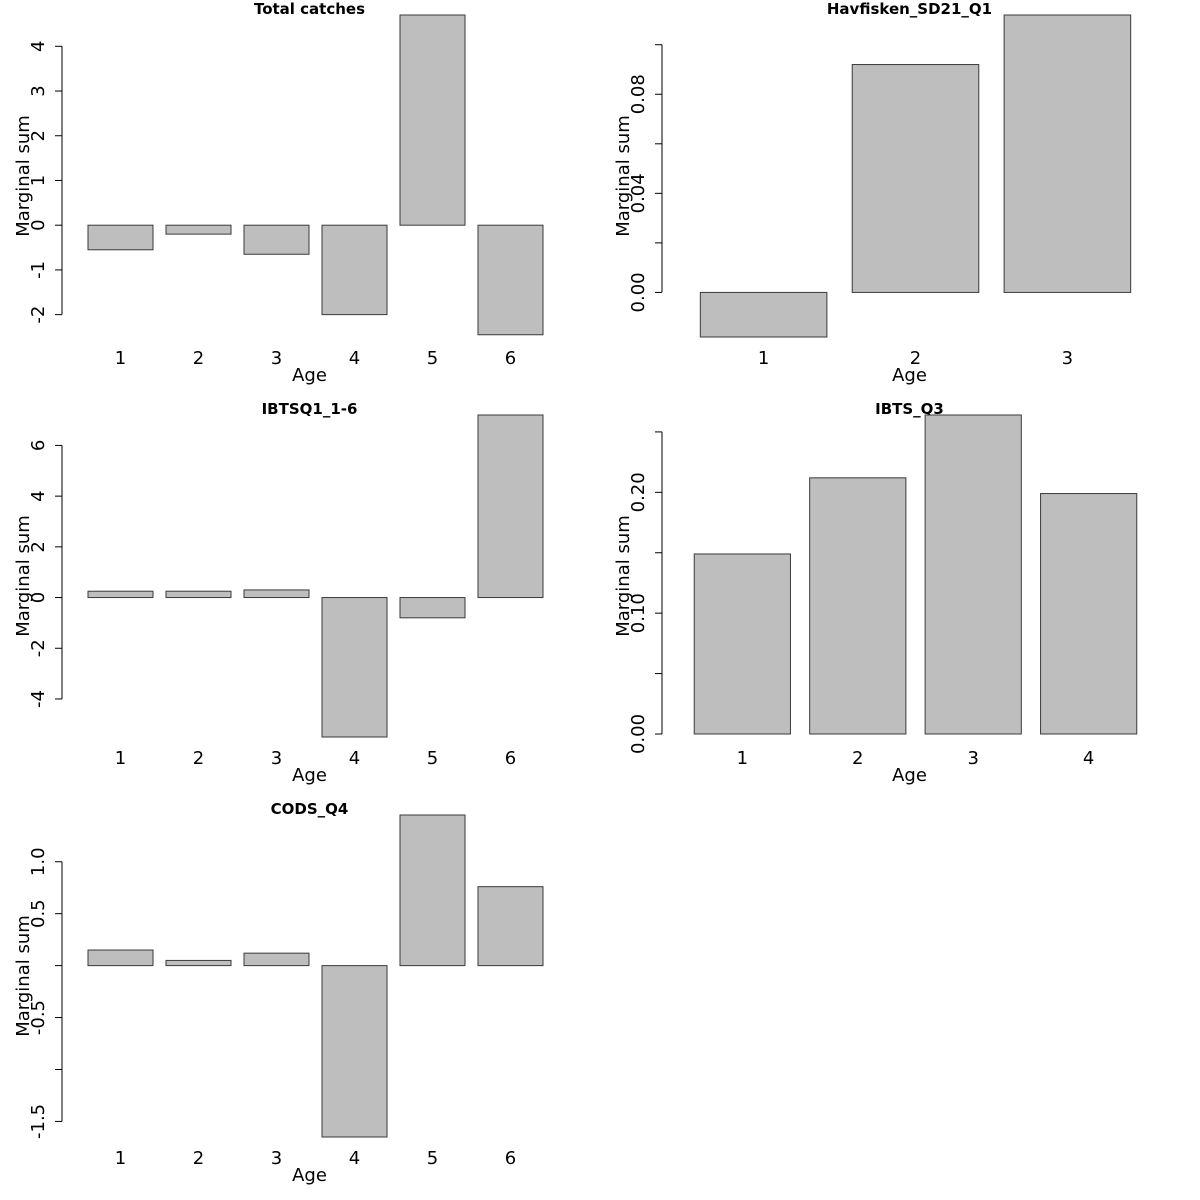 The height and width of the screenshot is (1200, 1200). What do you see at coordinates (38, 1017) in the screenshot?
I see `y-tick-label: -0.5` at bounding box center [38, 1017].